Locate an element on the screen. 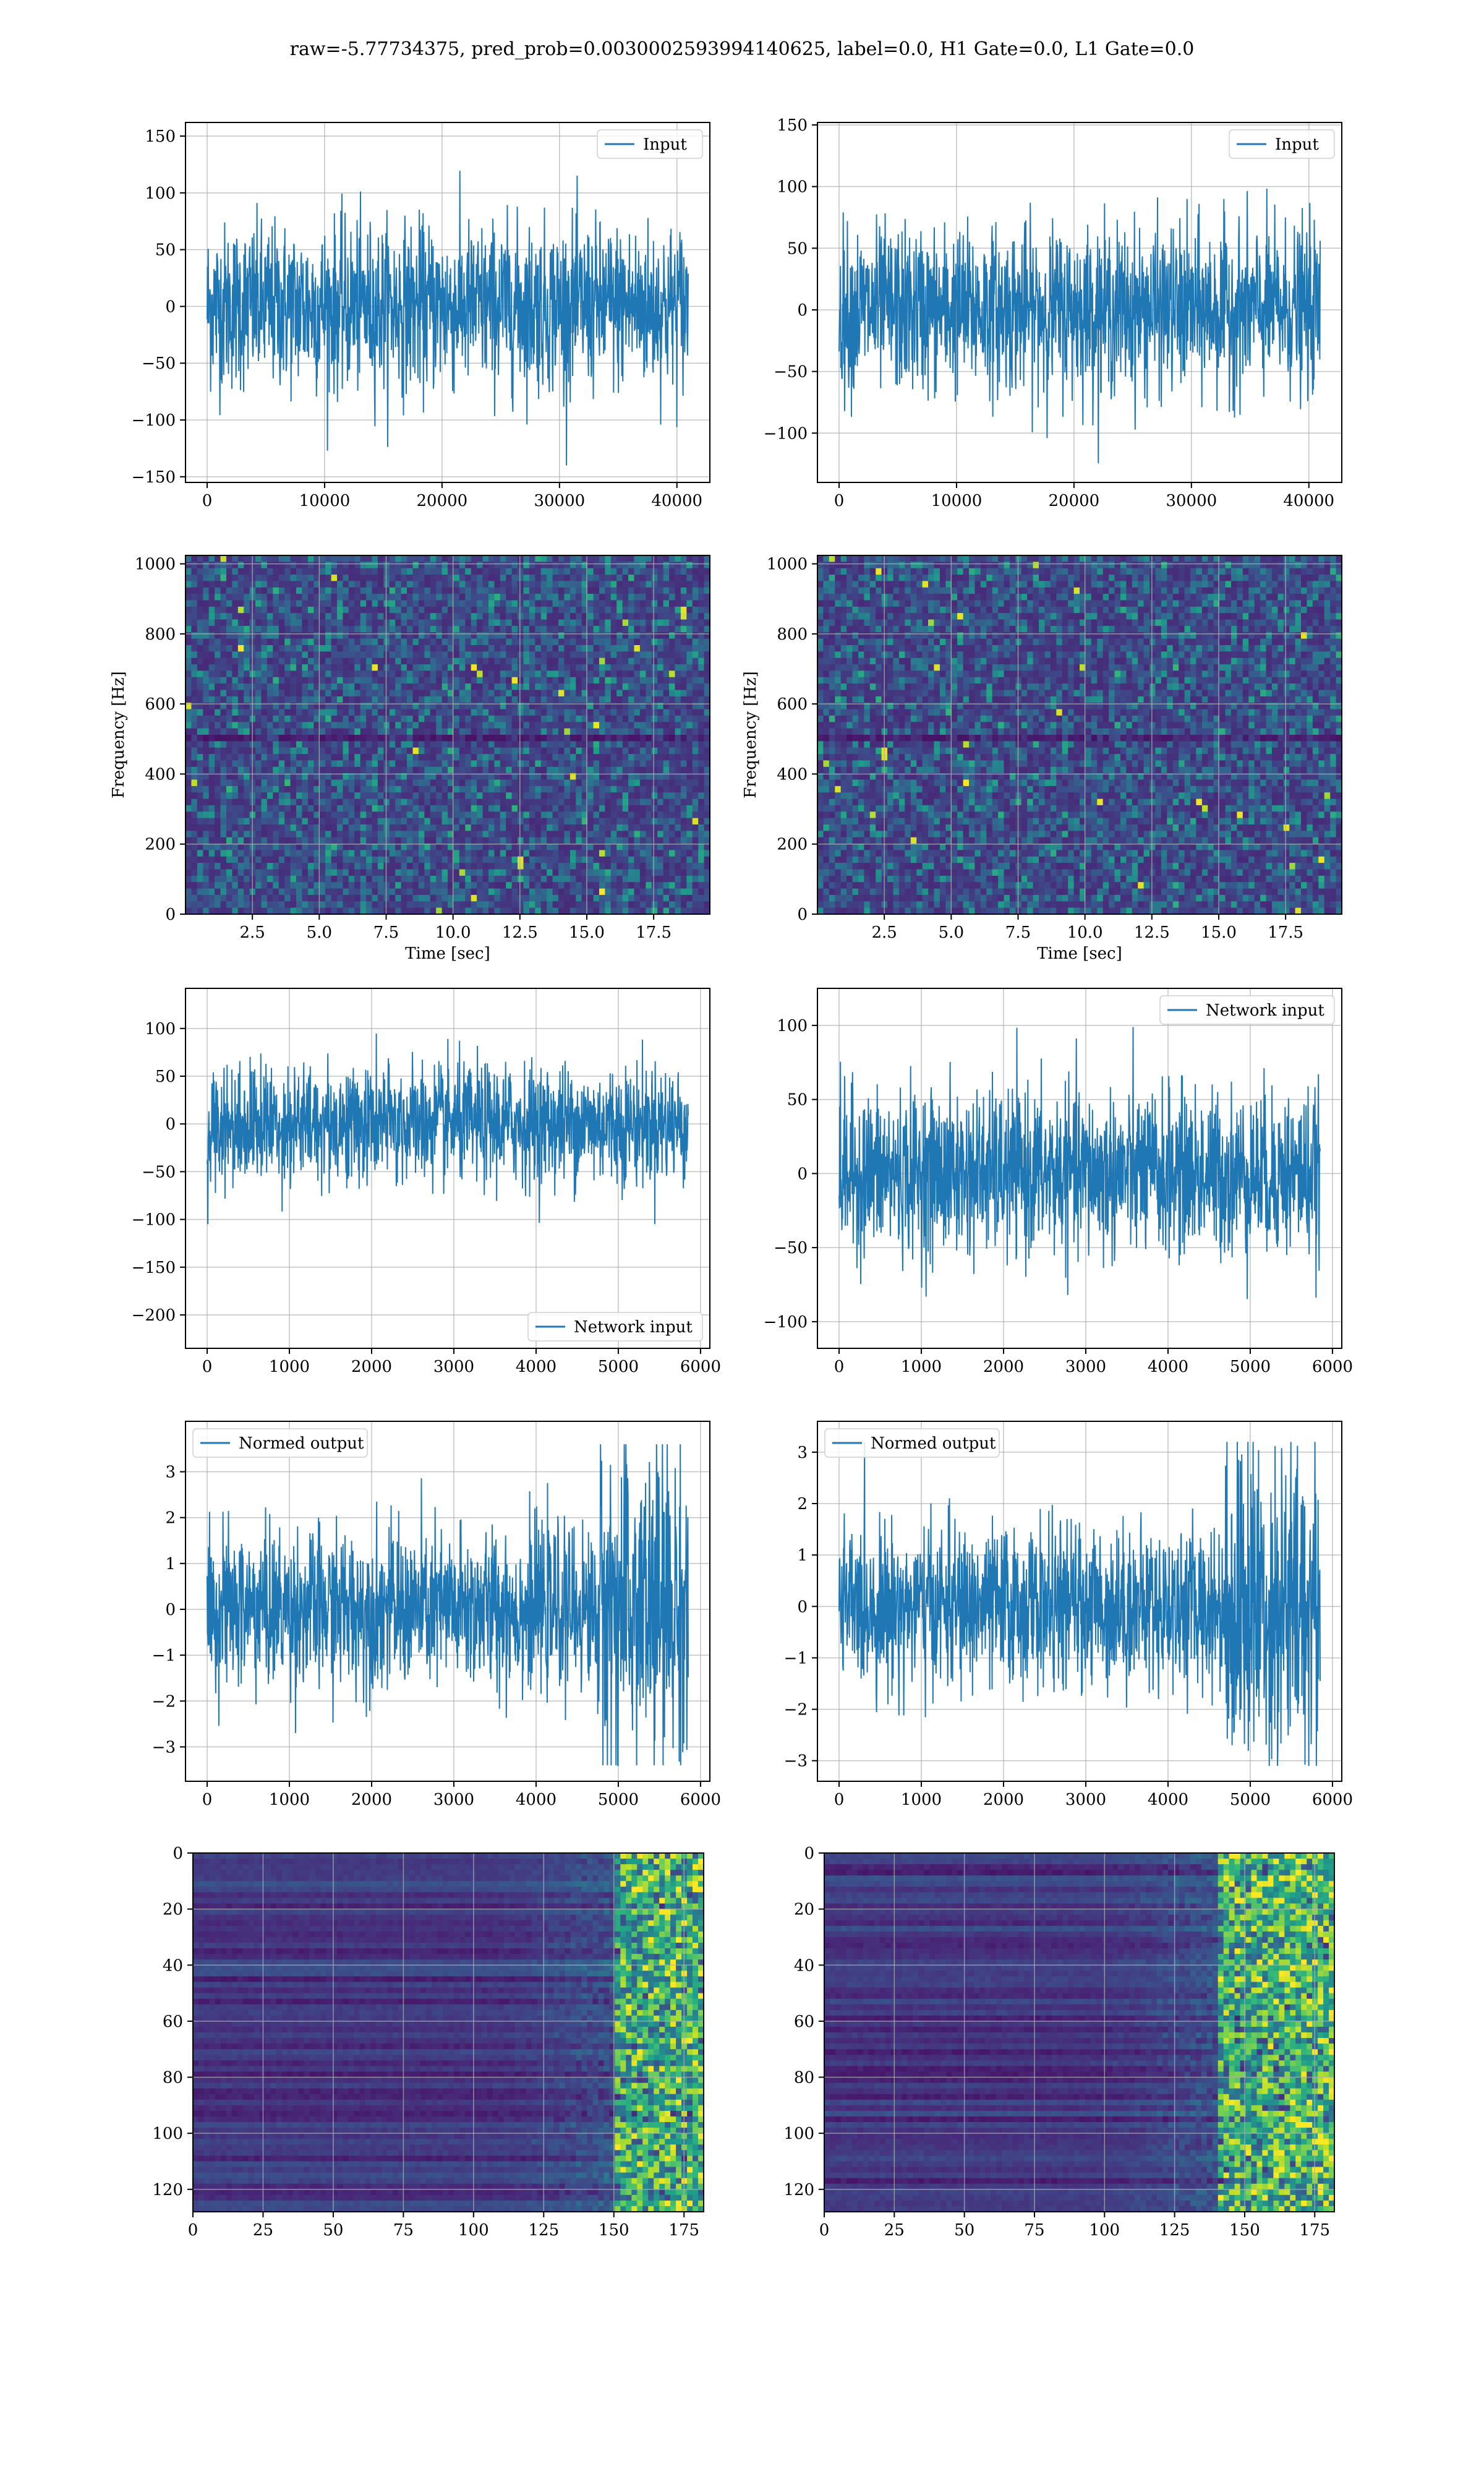 This screenshot has height=2474, width=1484. y-tick-label: 600 is located at coordinates (792, 705).